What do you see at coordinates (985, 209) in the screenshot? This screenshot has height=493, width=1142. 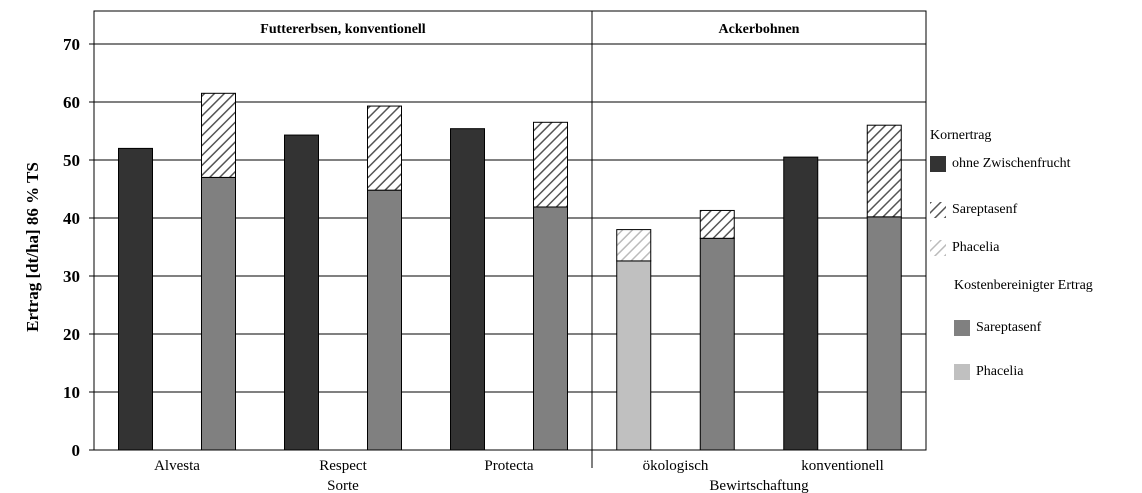 I see `legend-label-sareptasenf-kornertrag: Sareptasenf` at bounding box center [985, 209].